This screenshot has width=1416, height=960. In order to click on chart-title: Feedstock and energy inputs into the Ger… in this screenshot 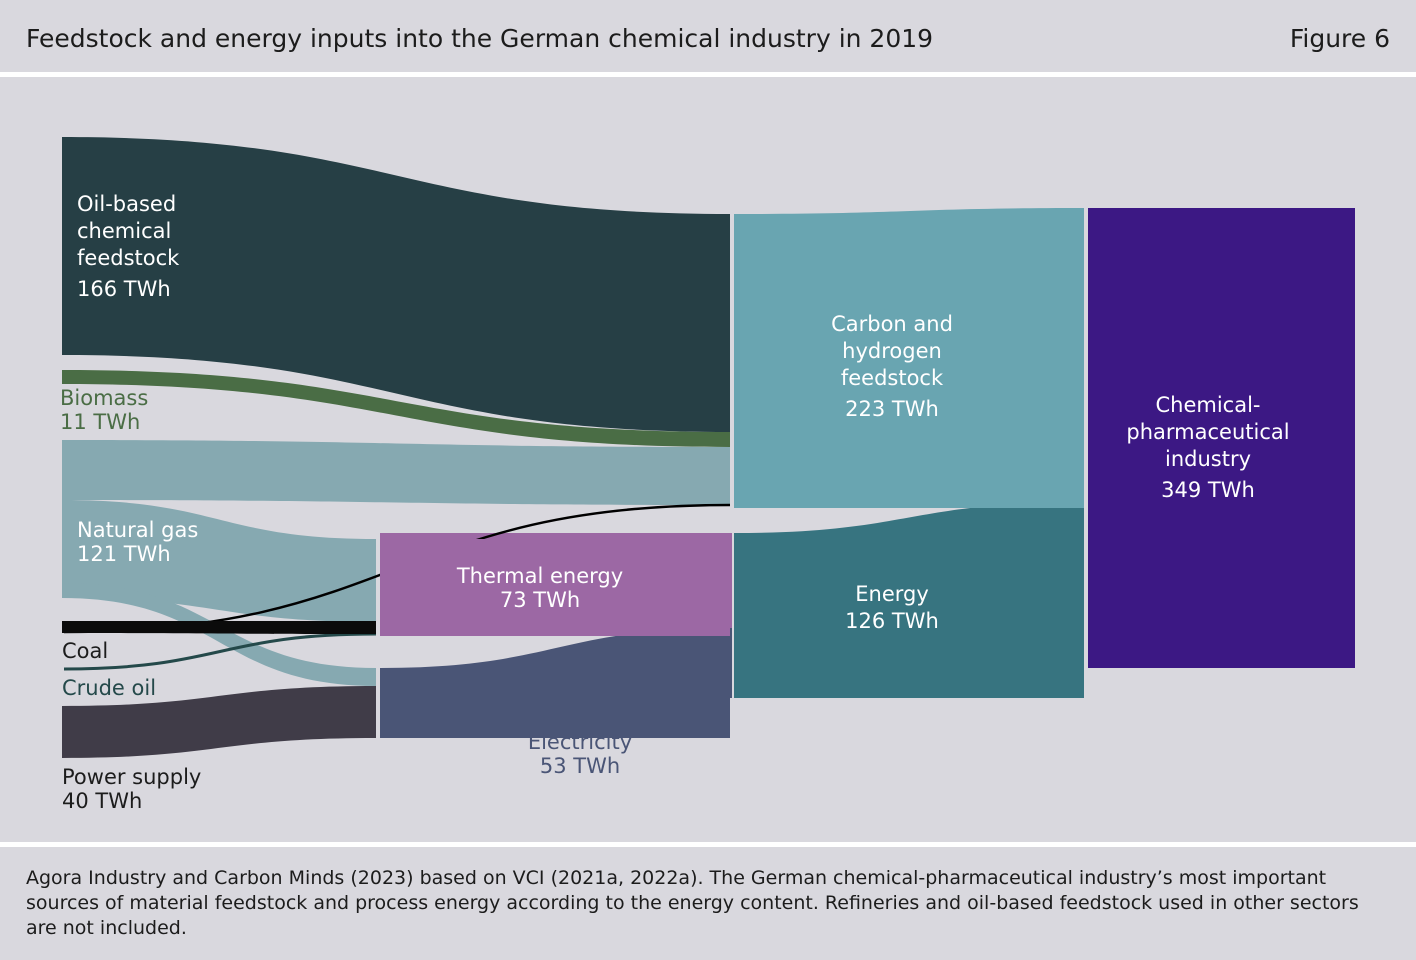, I will do `click(480, 38)`.